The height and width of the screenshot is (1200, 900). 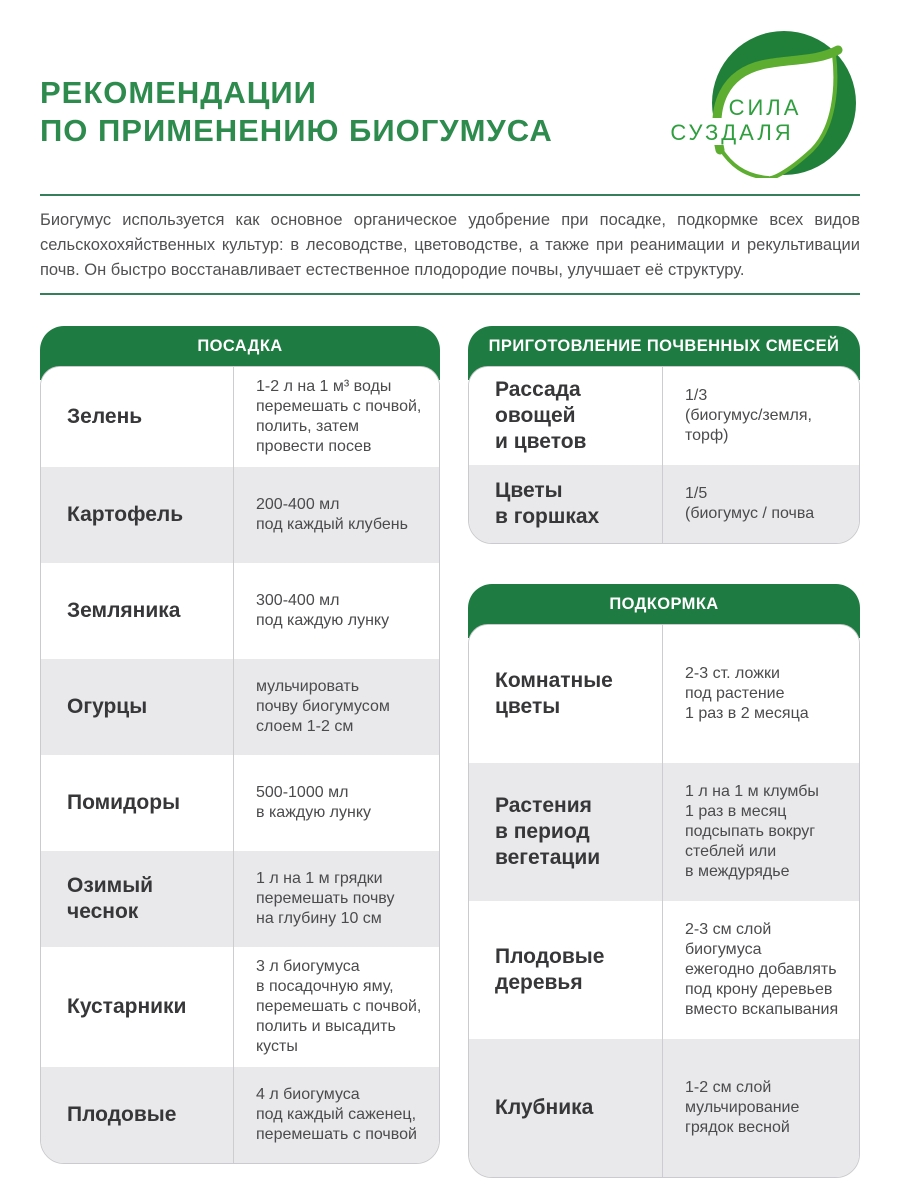 What do you see at coordinates (550, 969) in the screenshot?
I see `row-label: Плодовые деревья` at bounding box center [550, 969].